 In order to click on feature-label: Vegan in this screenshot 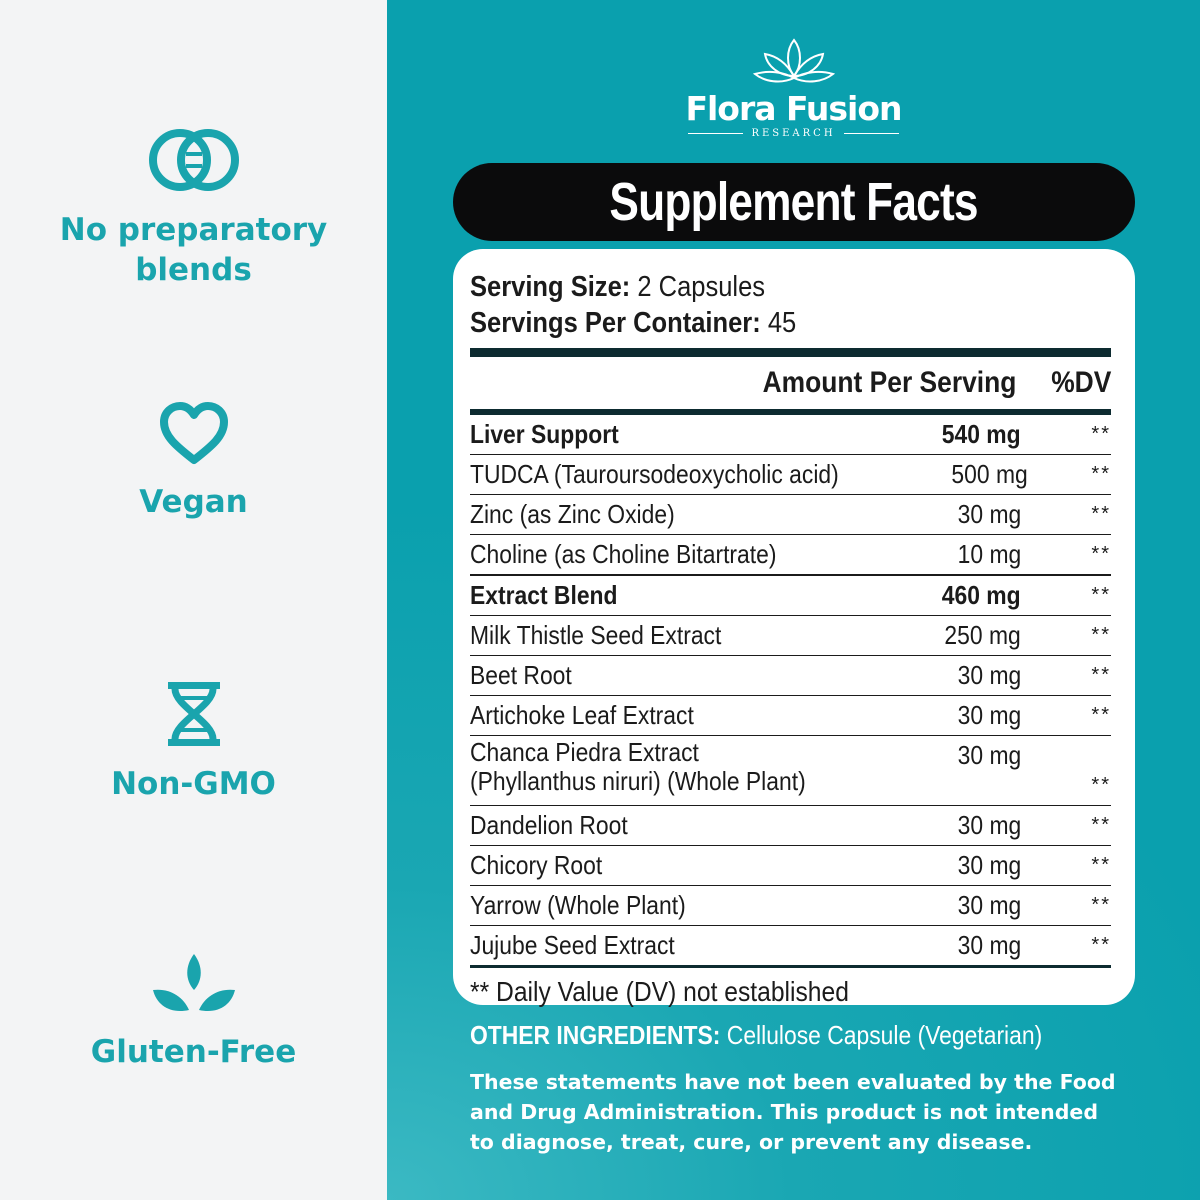, I will do `click(193, 502)`.